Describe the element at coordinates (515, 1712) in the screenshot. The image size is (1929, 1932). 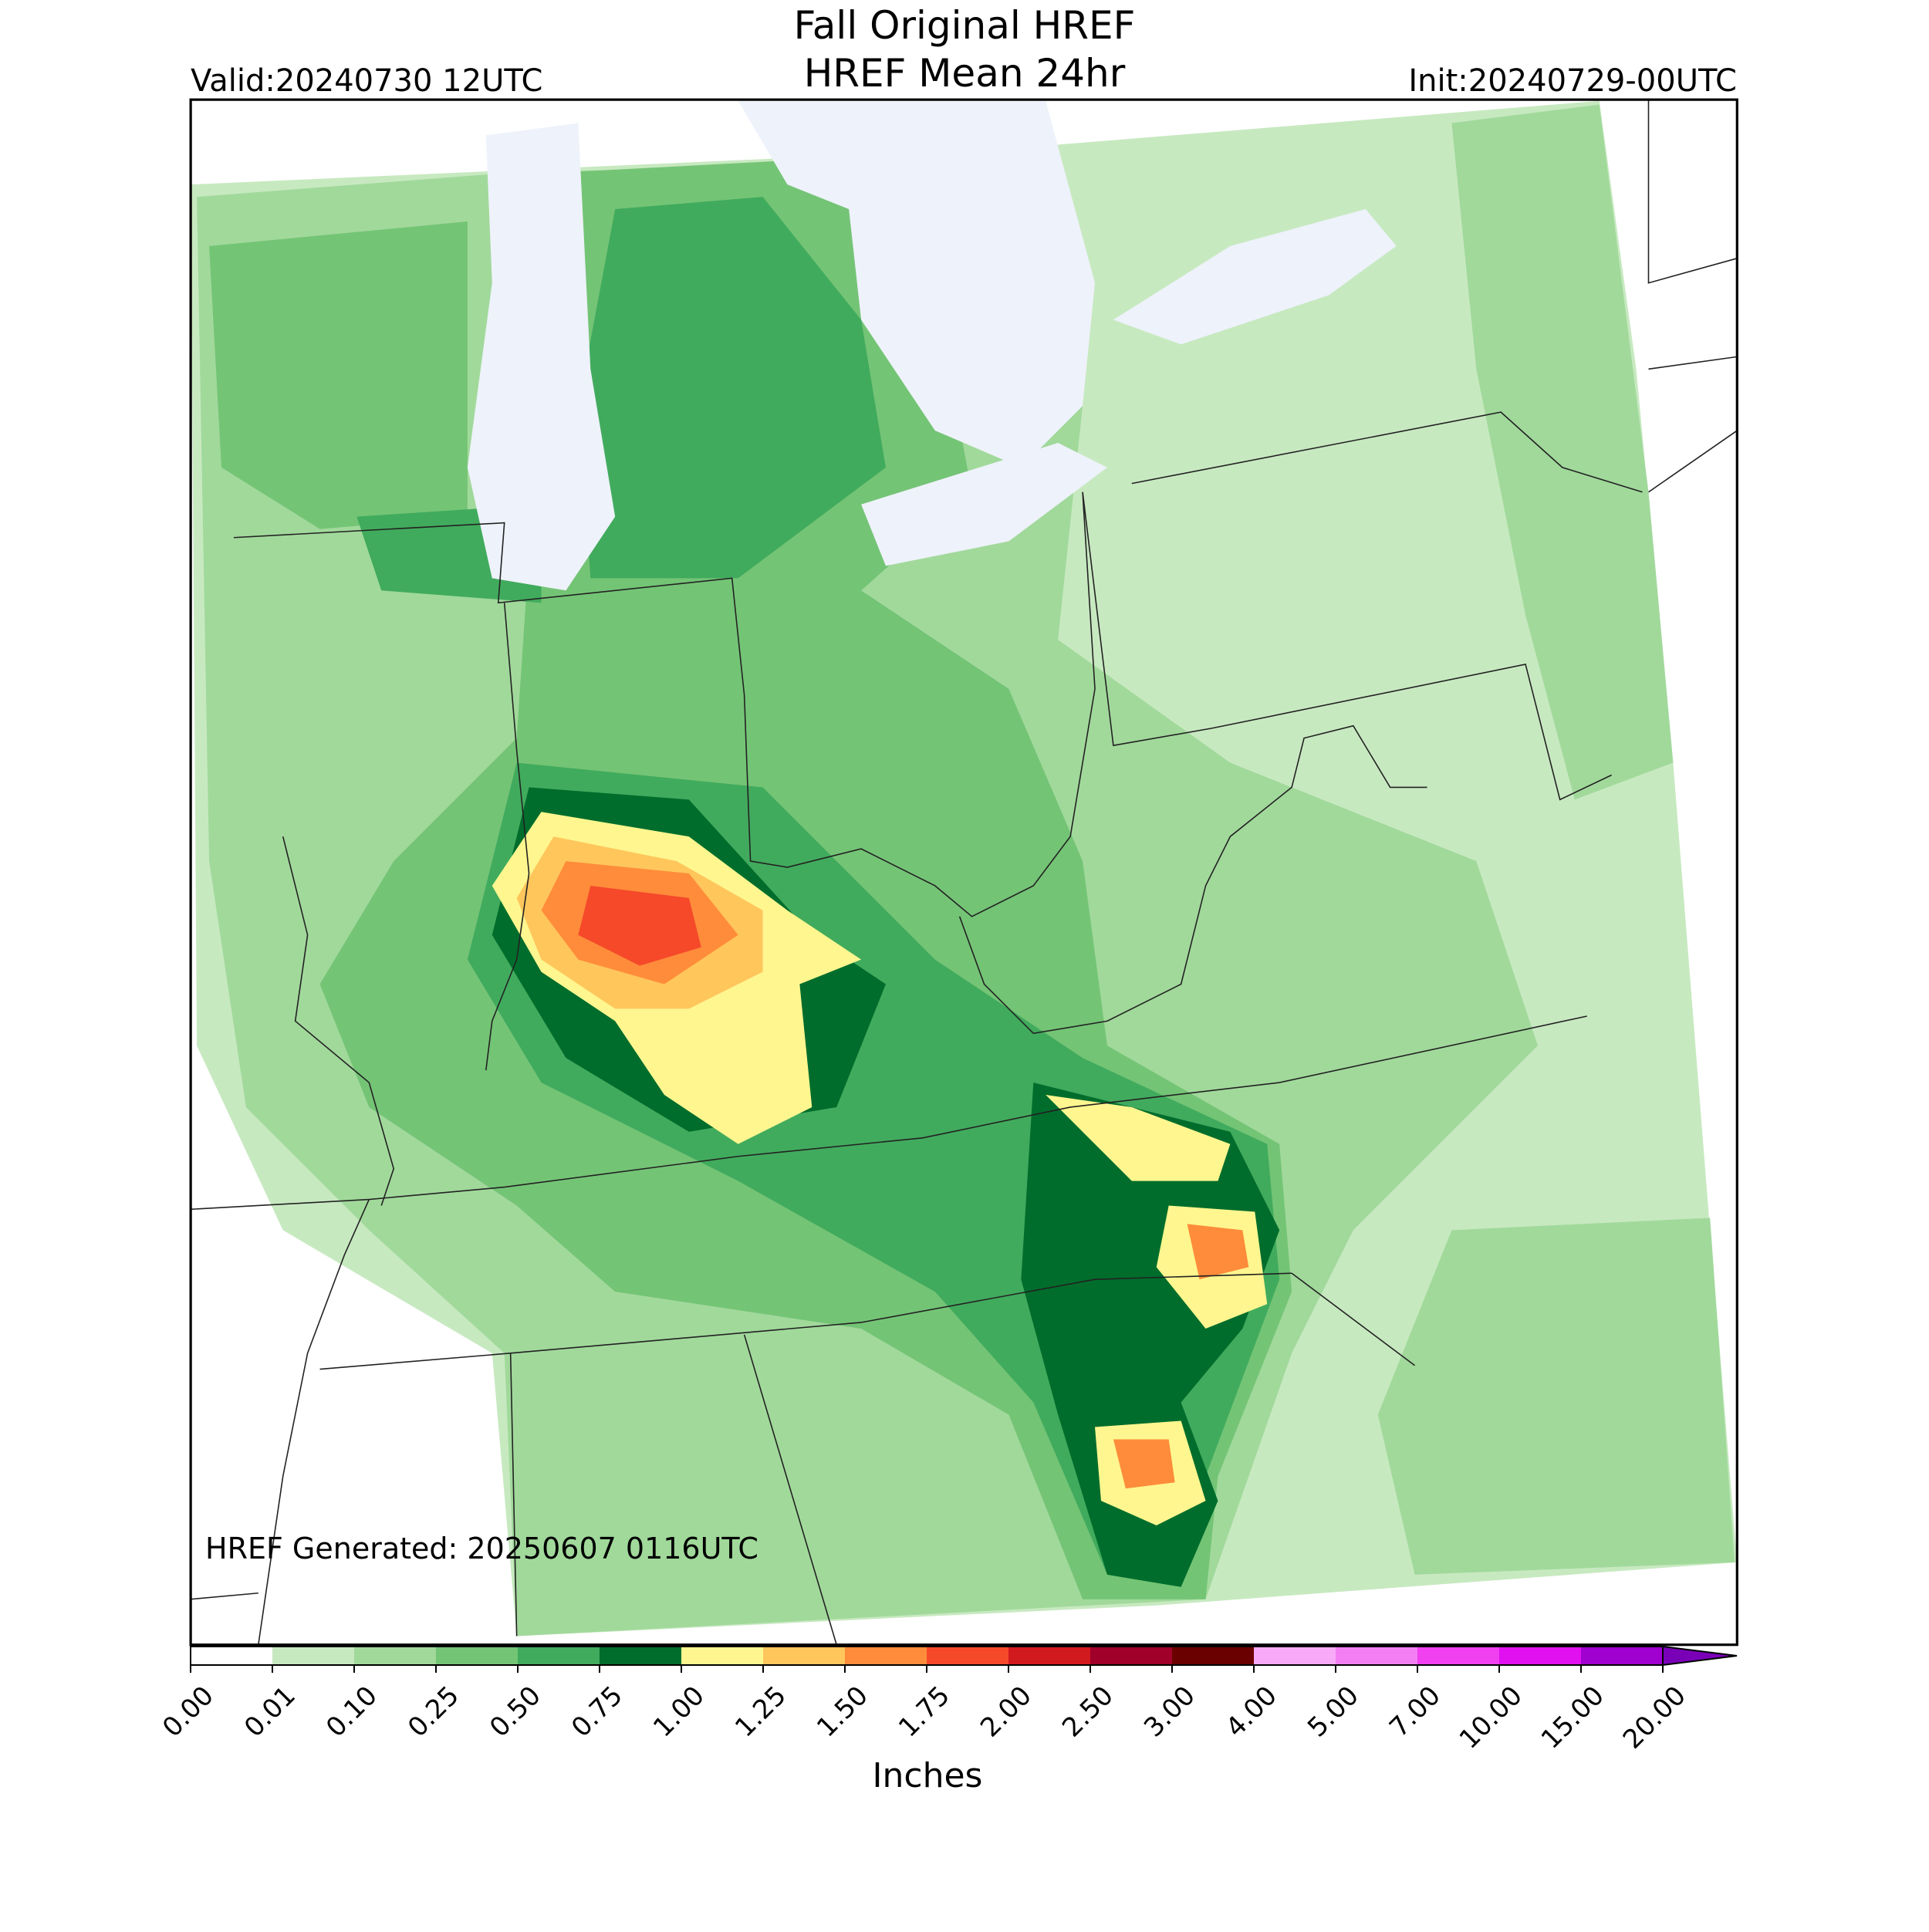
I see `colorbar-tick-label: 0.50` at that location.